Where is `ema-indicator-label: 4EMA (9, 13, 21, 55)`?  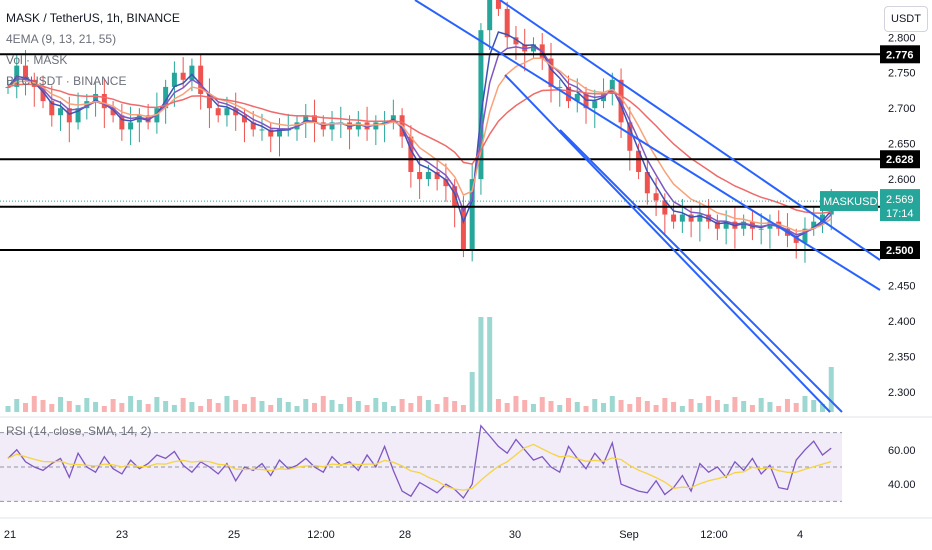
ema-indicator-label: 4EMA (9, 13, 21, 55) is located at coordinates (61, 39).